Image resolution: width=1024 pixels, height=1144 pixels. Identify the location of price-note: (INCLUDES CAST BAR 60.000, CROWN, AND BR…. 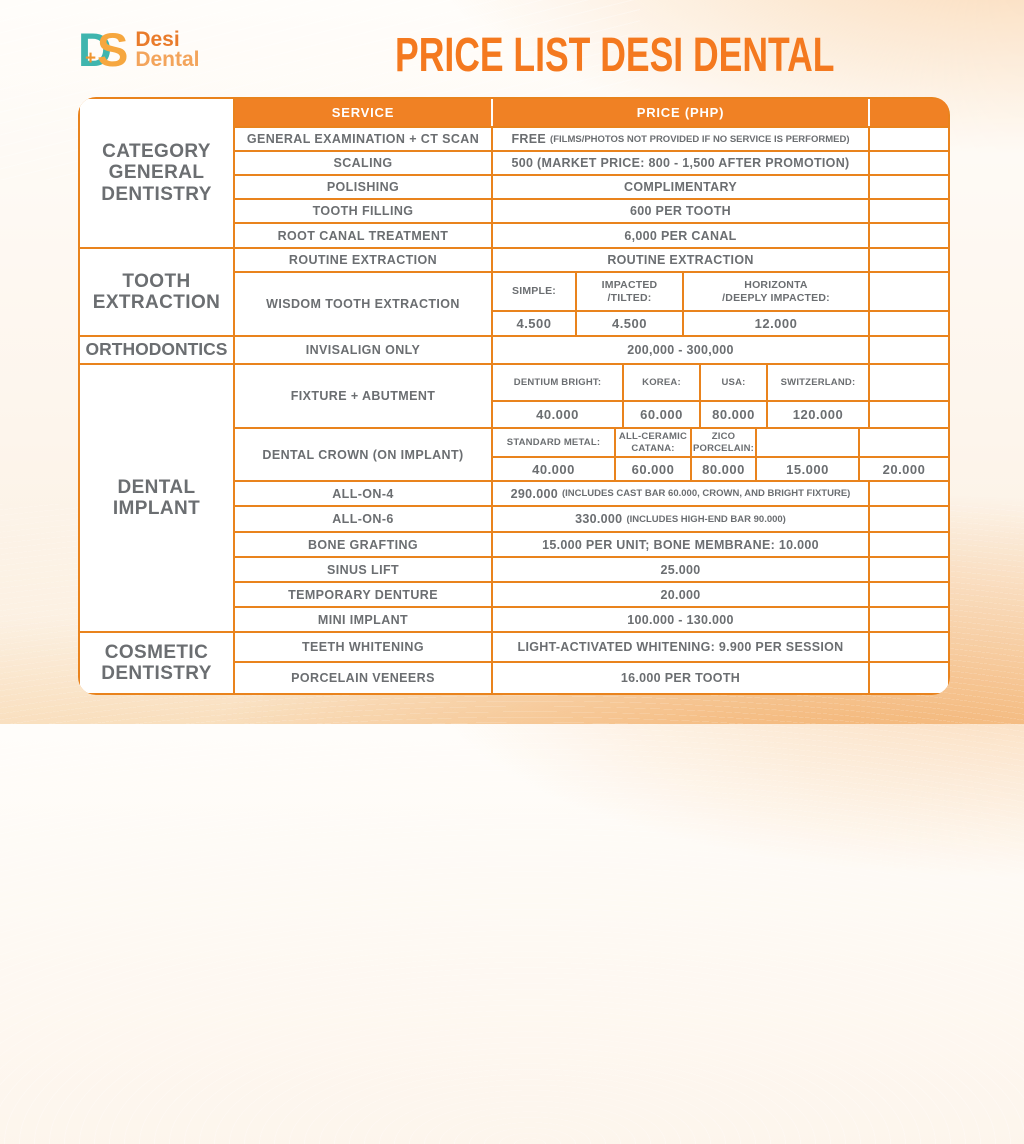
(706, 493).